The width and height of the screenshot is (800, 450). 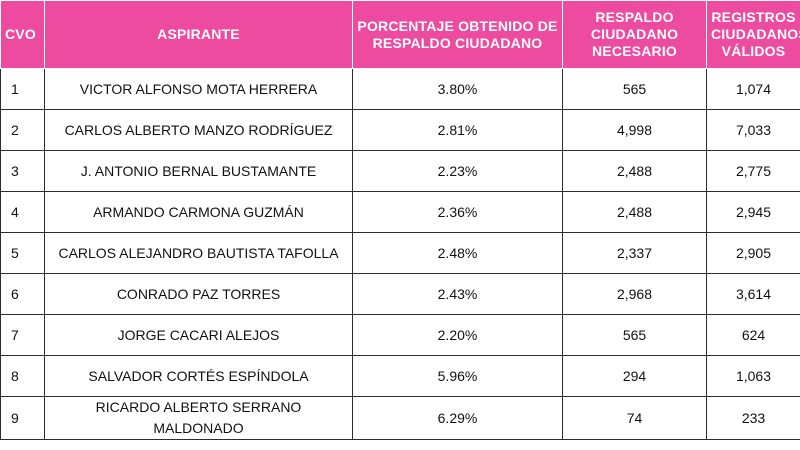 I want to click on table-row: 6 CONRADO PAZ TORRES 2.43% 2,968 3,614, so click(x=400, y=294).